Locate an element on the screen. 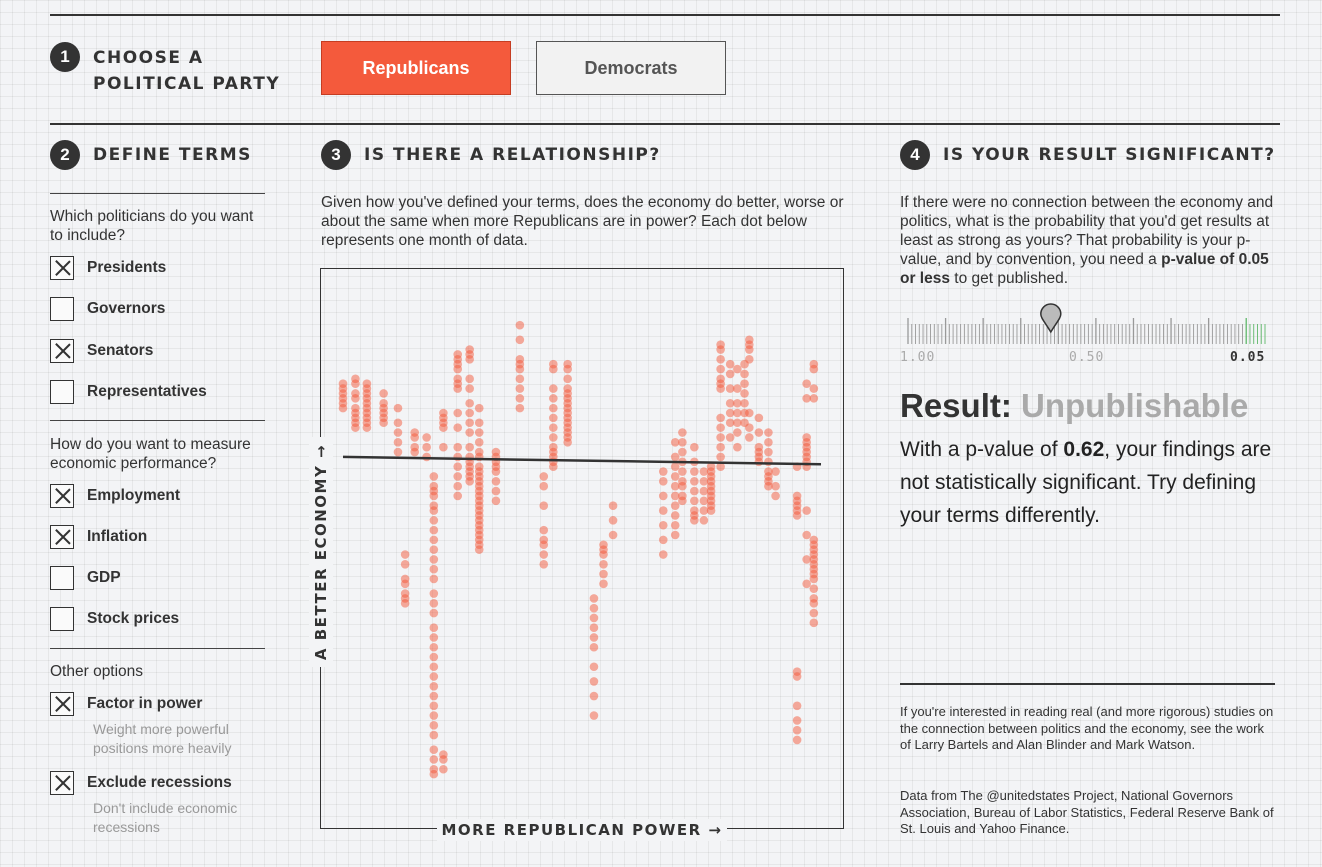 The width and height of the screenshot is (1322, 867). gdp-checkbox is located at coordinates (62, 578).